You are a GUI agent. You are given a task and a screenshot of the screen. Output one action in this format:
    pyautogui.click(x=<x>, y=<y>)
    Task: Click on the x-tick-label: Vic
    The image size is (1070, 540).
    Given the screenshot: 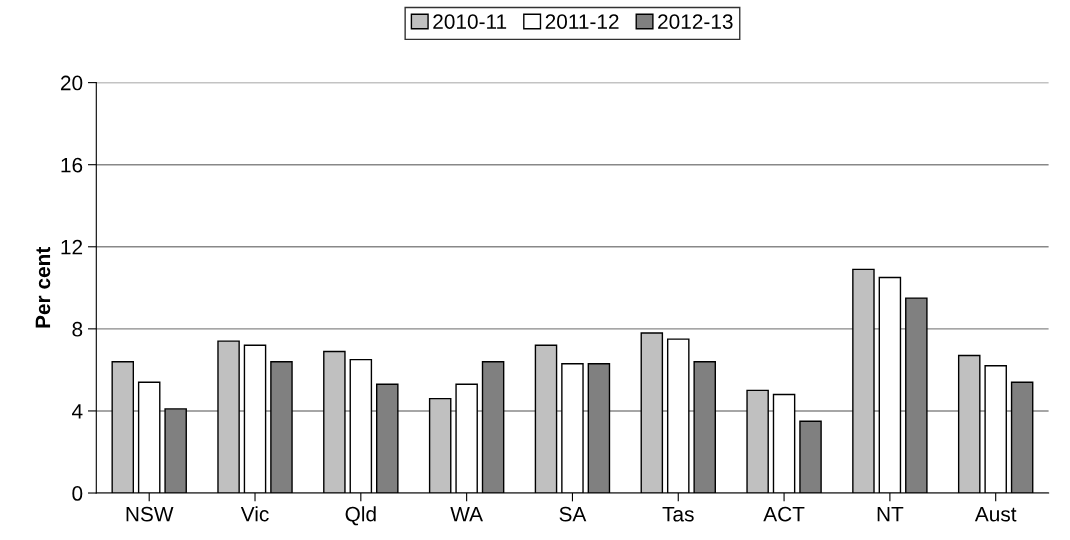 What is the action you would take?
    pyautogui.click(x=254, y=514)
    